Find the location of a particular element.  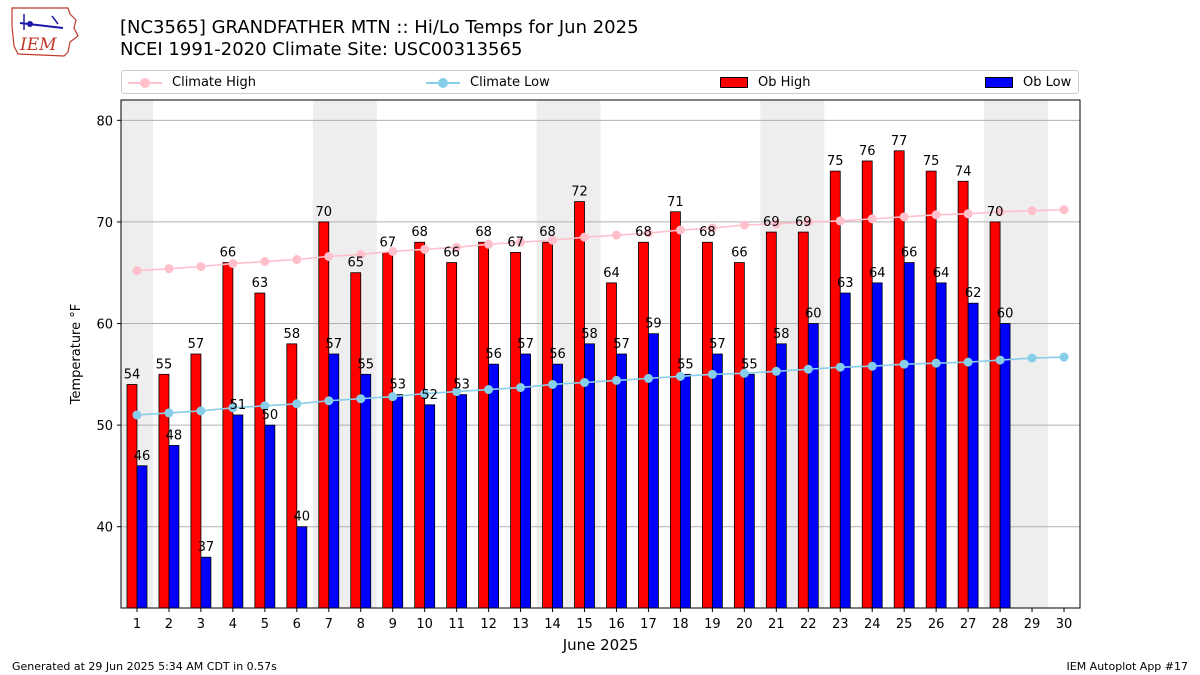

ob-low-value-label-10: 52 is located at coordinates (429, 395).